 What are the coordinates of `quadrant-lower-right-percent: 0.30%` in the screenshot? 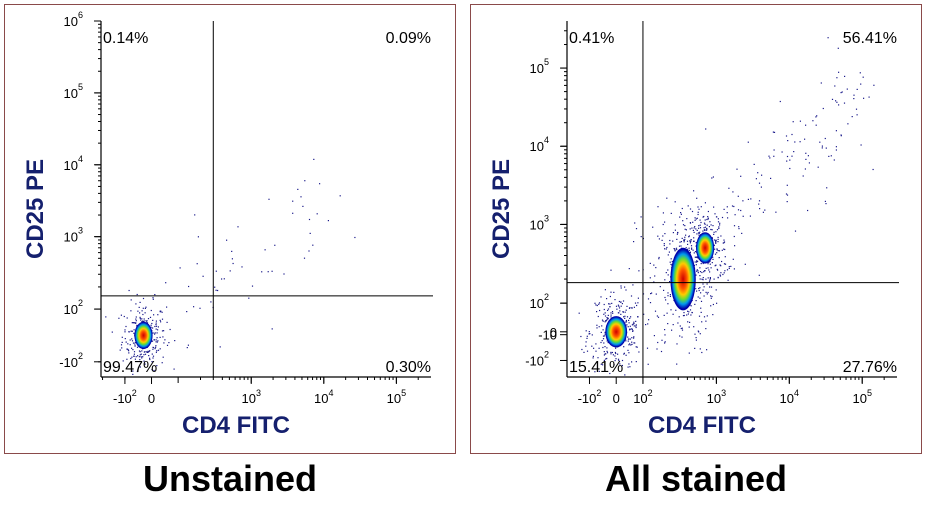 It's located at (408, 367).